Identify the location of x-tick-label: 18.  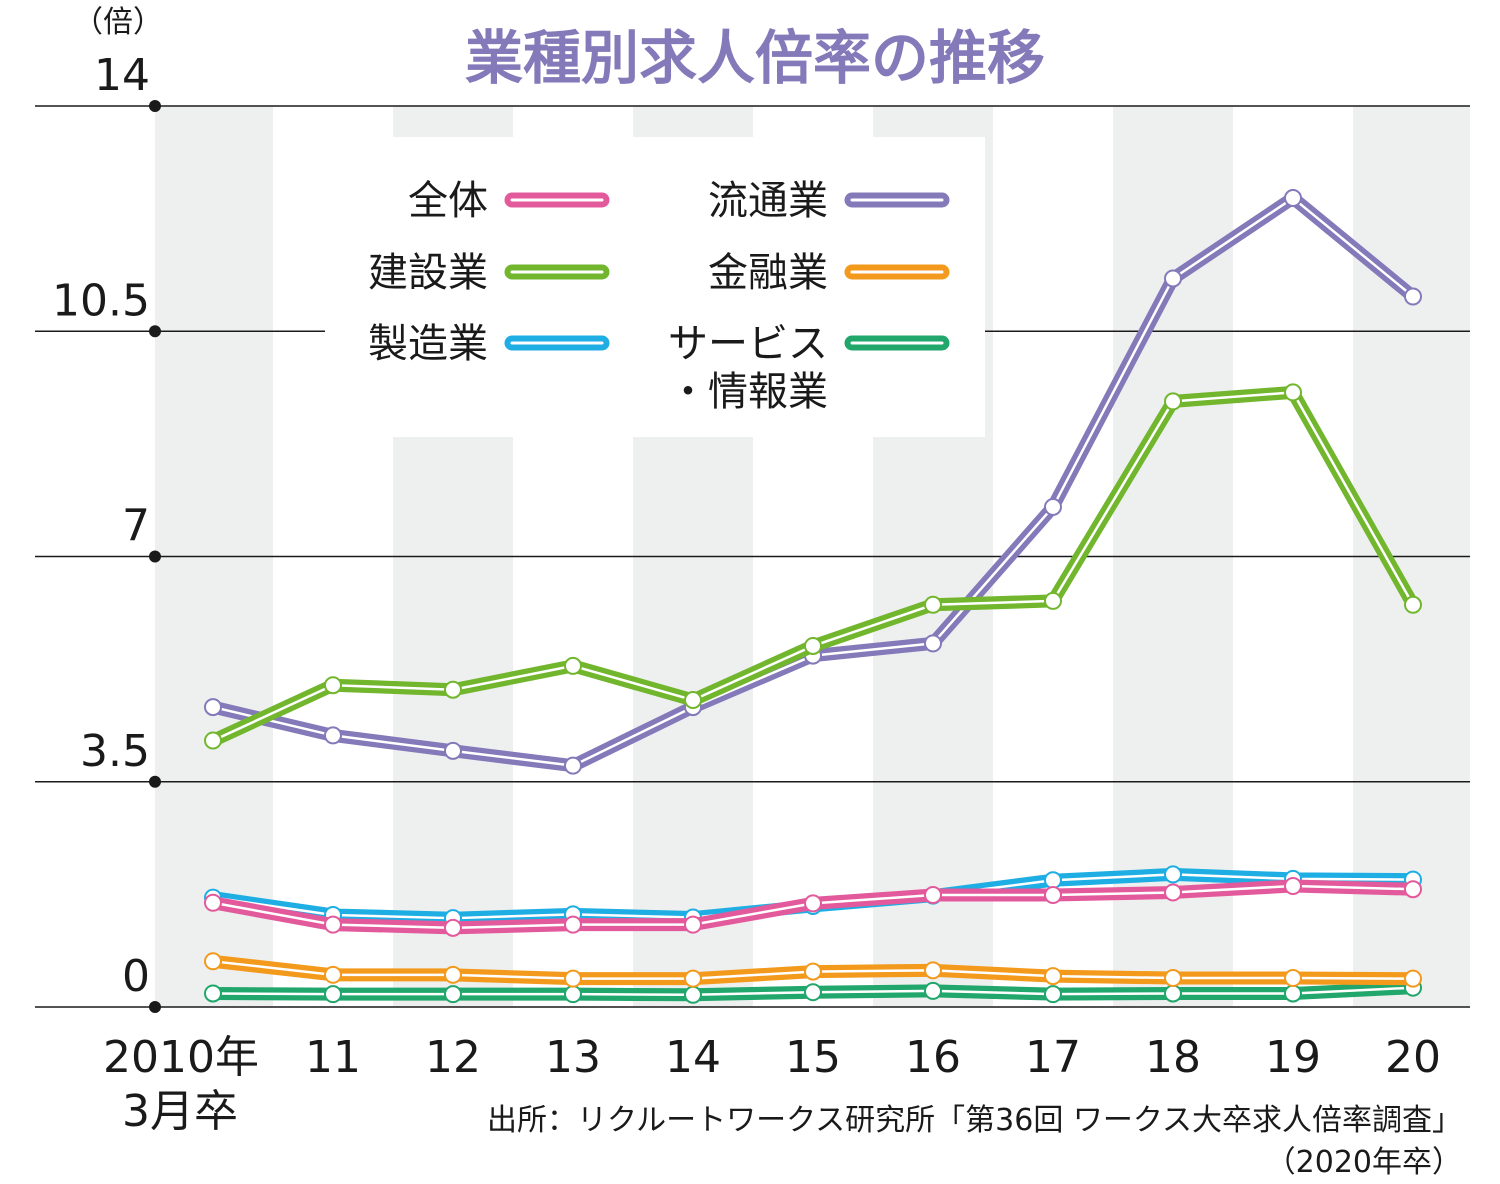
(1173, 1057).